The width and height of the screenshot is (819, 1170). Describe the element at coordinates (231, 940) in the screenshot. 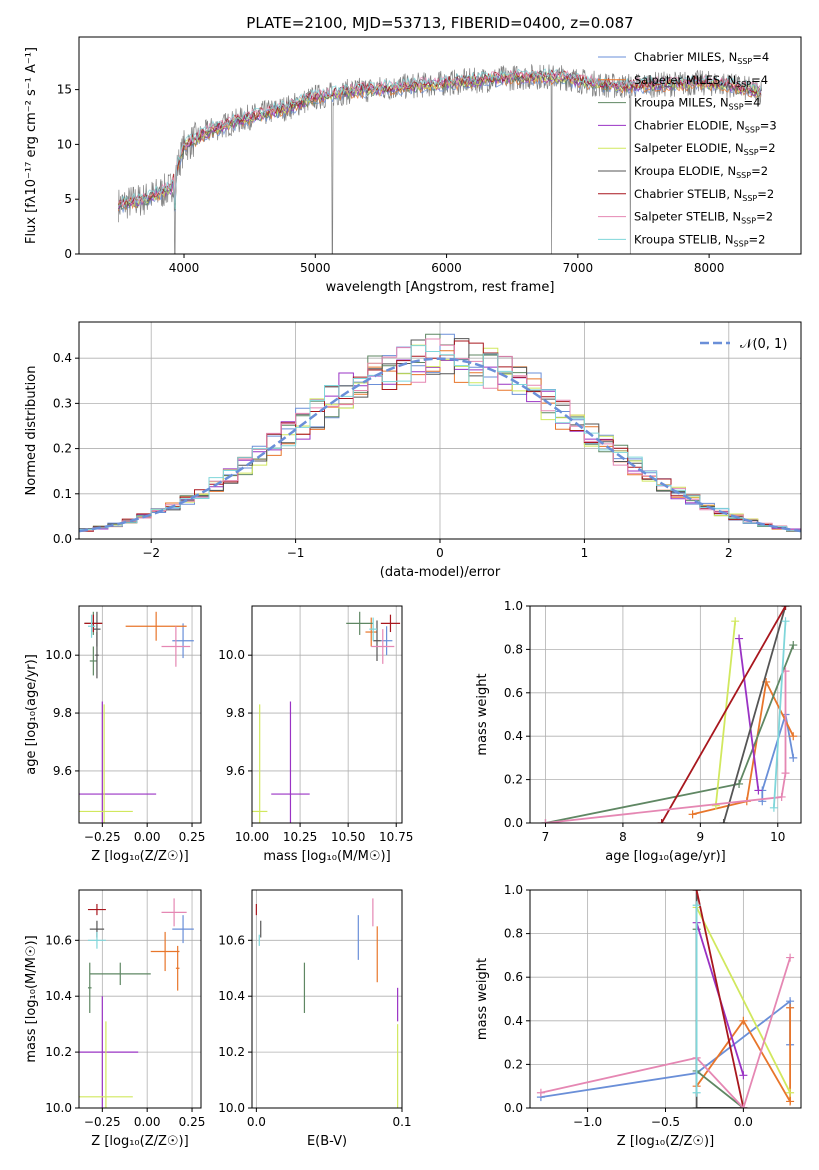

I see `y-tick-label: 10.6` at that location.